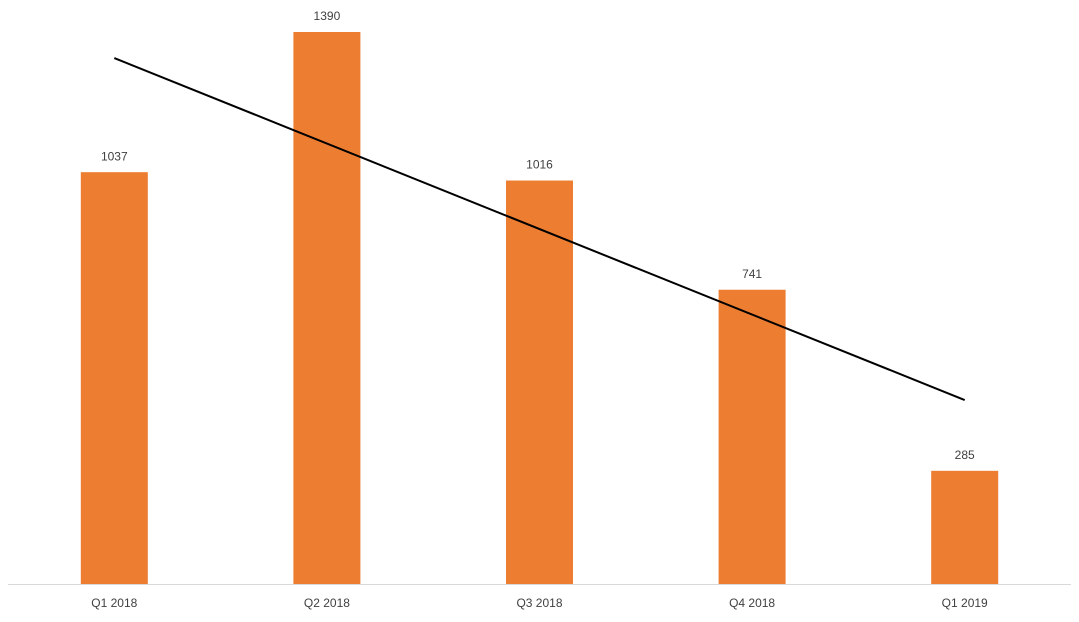 This screenshot has width=1079, height=622. Describe the element at coordinates (965, 603) in the screenshot. I see `x-tick-label: Q1 2019` at that location.